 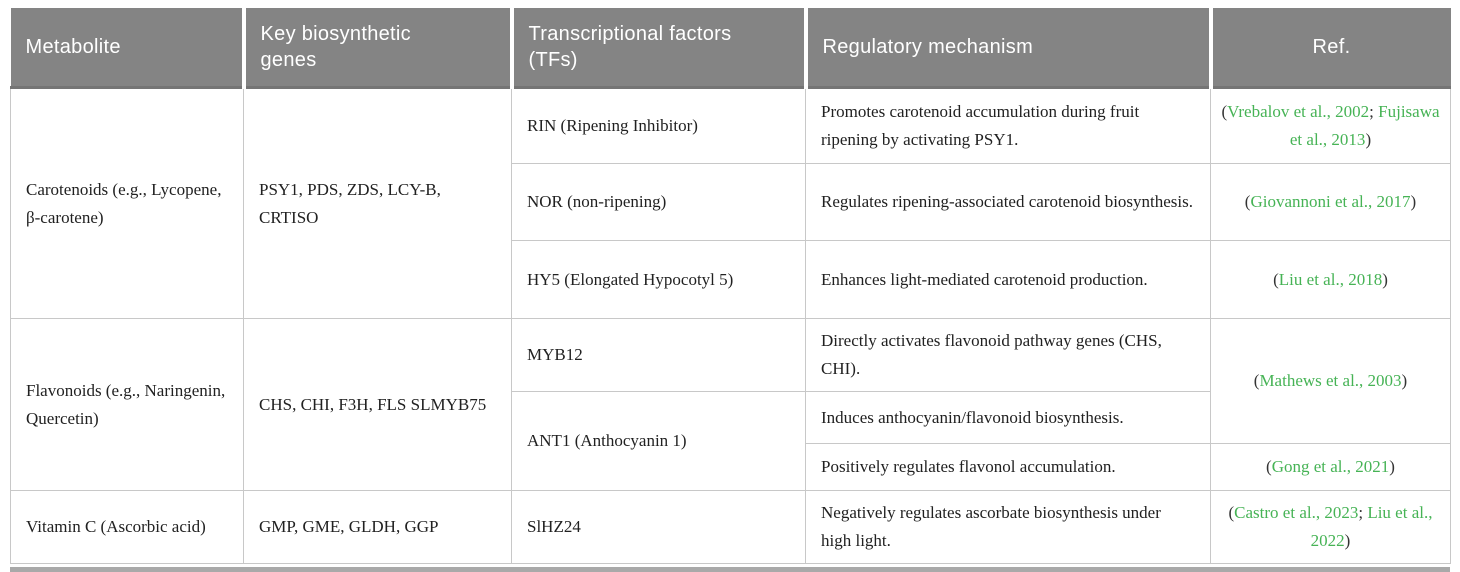 I want to click on citation-link: Mathews et al., 2003, so click(x=1330, y=381).